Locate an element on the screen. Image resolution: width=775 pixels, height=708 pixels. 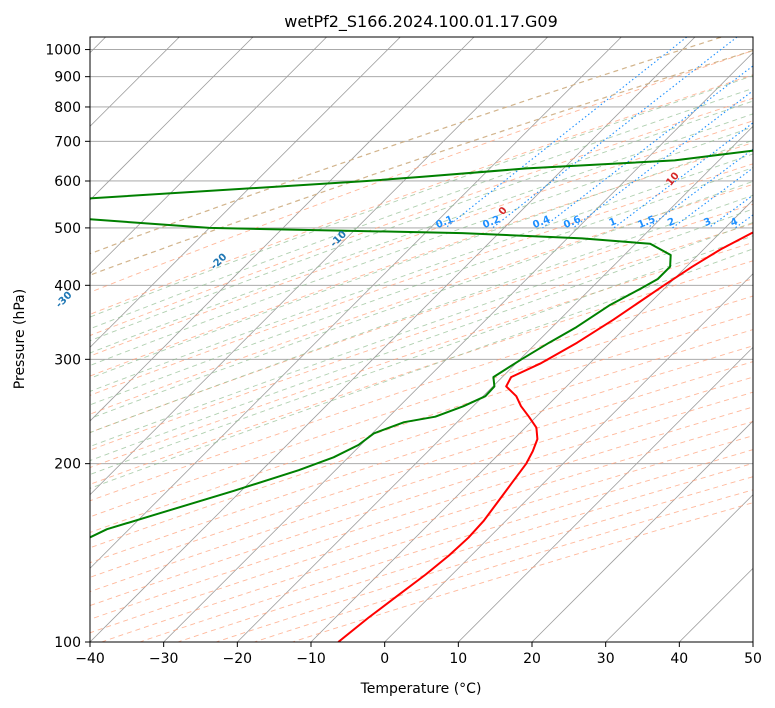
x-tick-label: −20 is located at coordinates (238, 659).